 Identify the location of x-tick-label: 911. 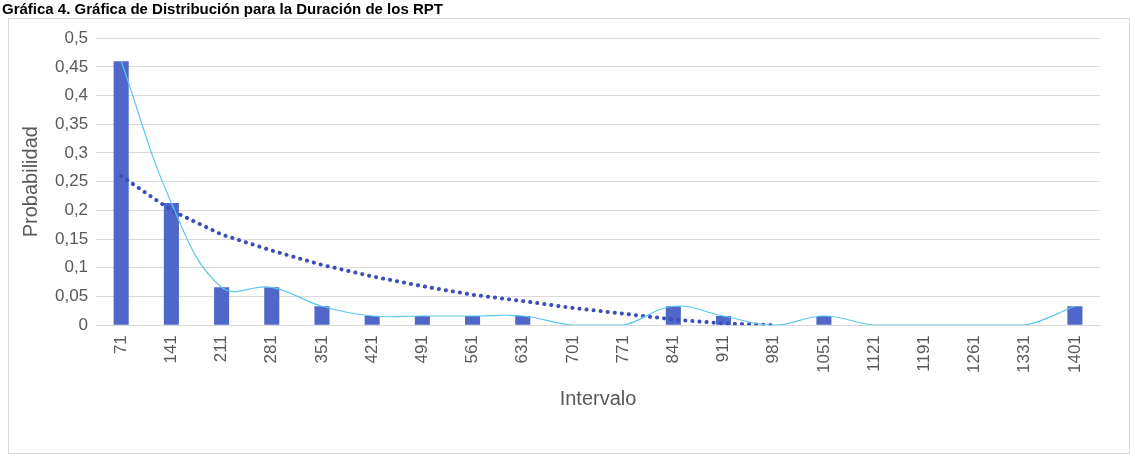
(723, 349).